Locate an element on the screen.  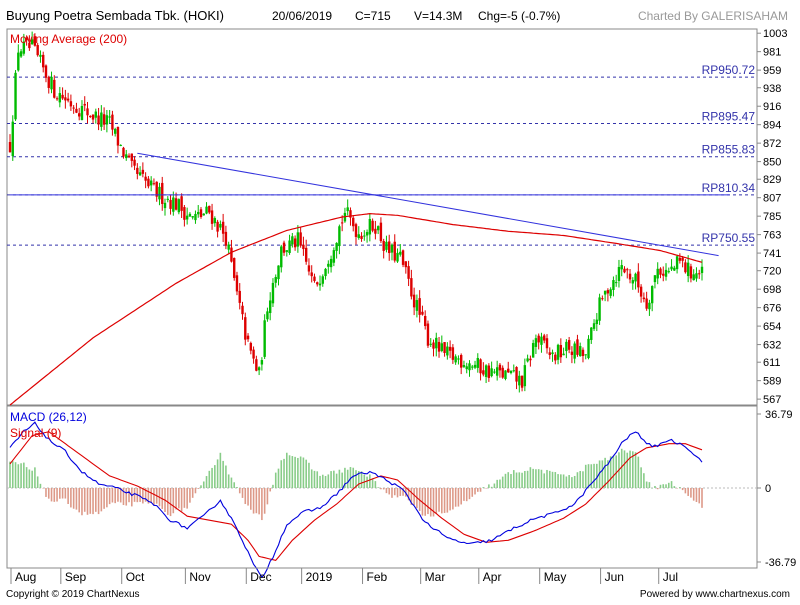
chart-date: 20/06/2019 is located at coordinates (302, 16).